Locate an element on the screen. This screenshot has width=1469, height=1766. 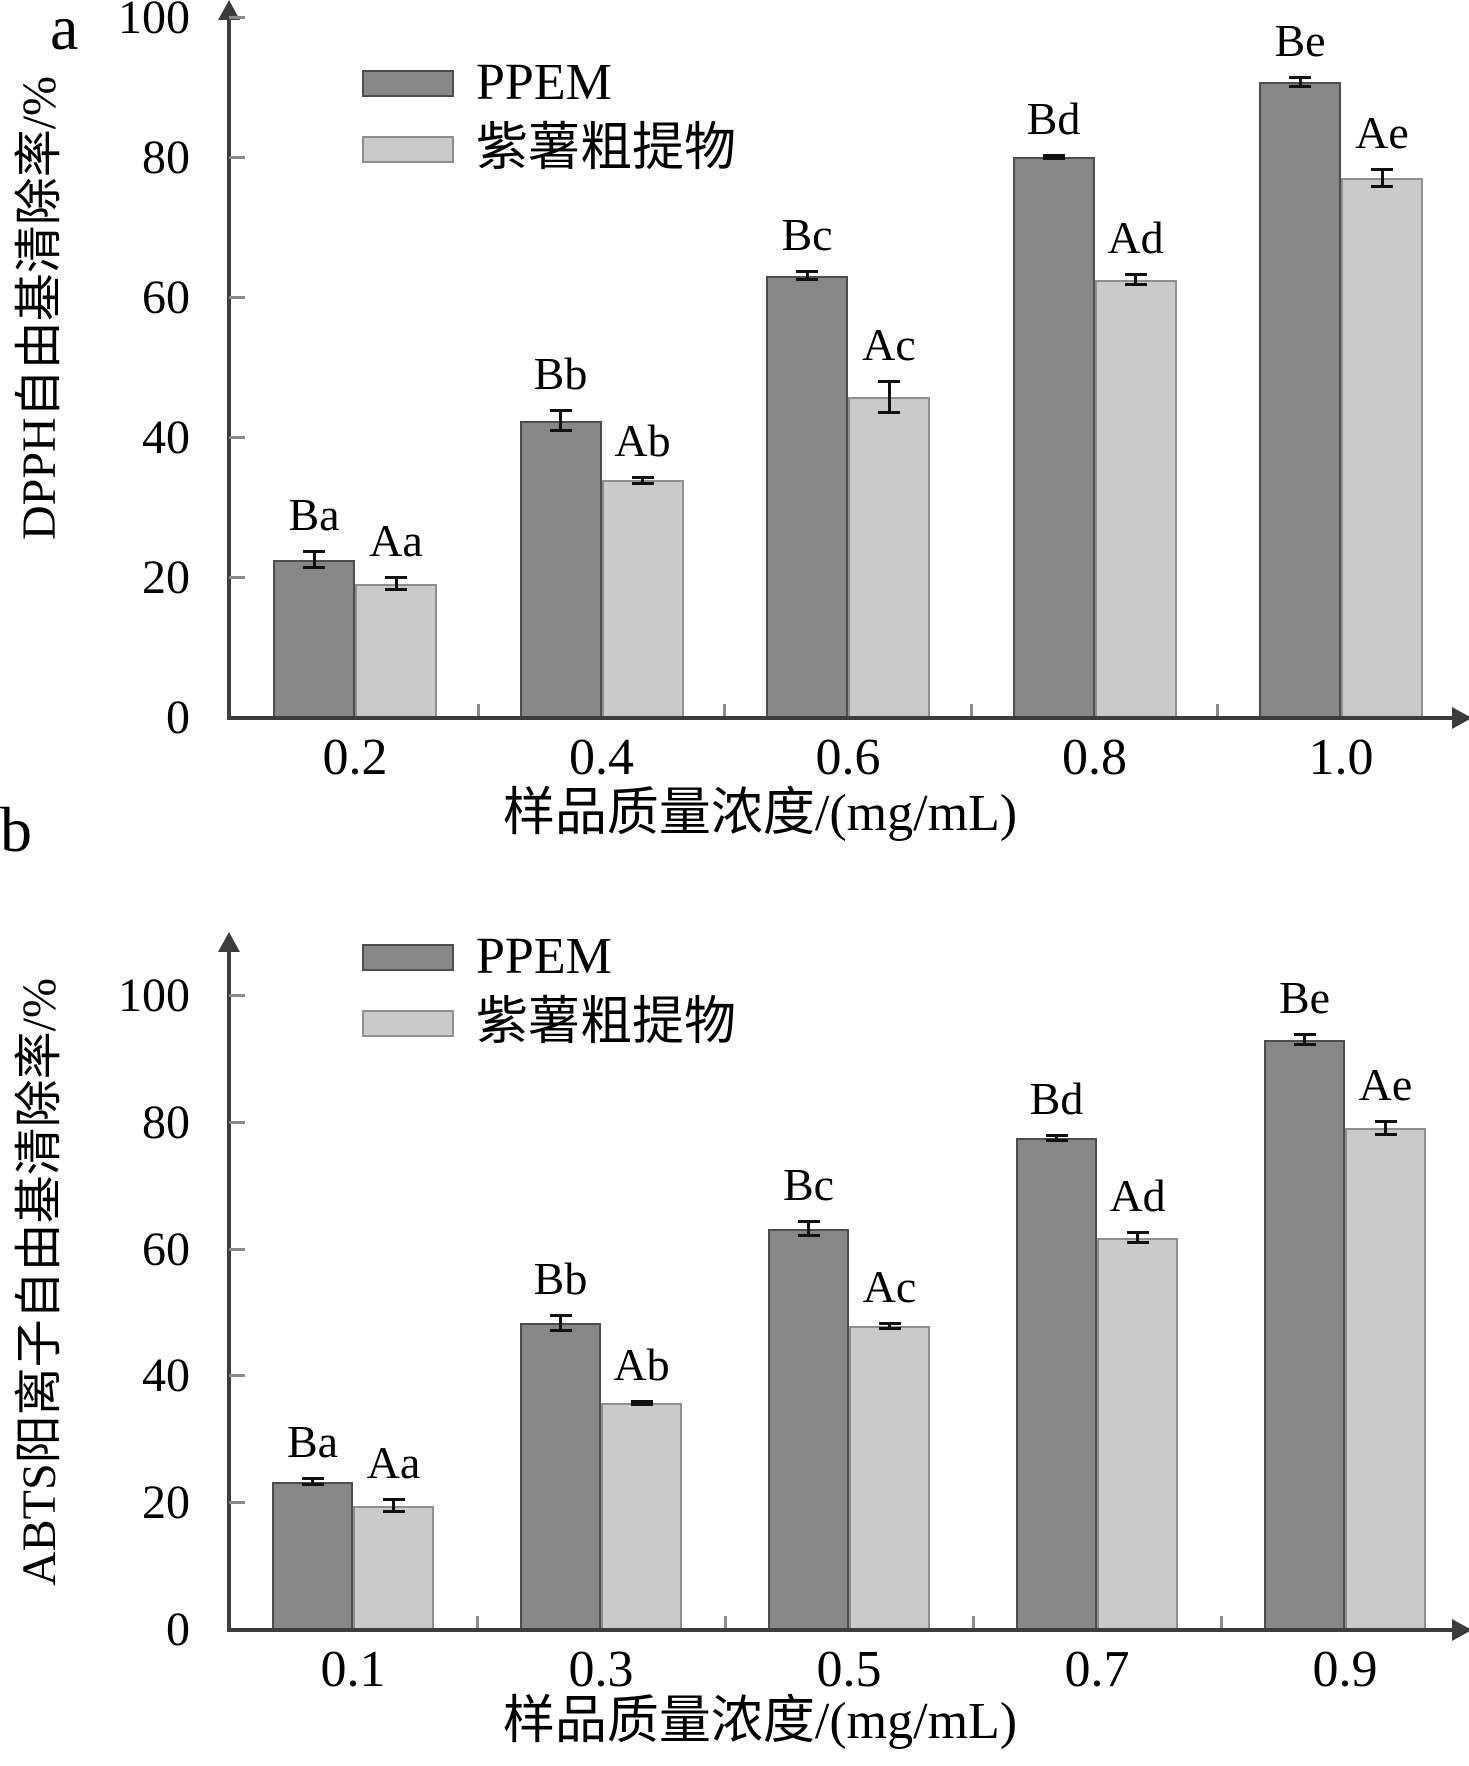
x-tick-label: 0.4 is located at coordinates (601, 757).